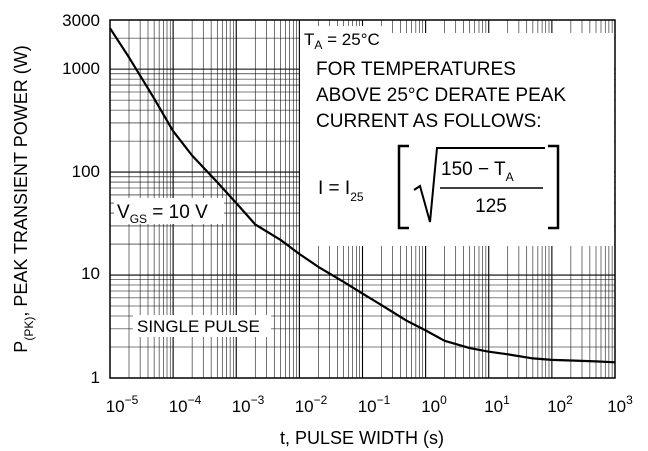  I want to click on x-tick-label: 10⁻⁵, so click(122, 404).